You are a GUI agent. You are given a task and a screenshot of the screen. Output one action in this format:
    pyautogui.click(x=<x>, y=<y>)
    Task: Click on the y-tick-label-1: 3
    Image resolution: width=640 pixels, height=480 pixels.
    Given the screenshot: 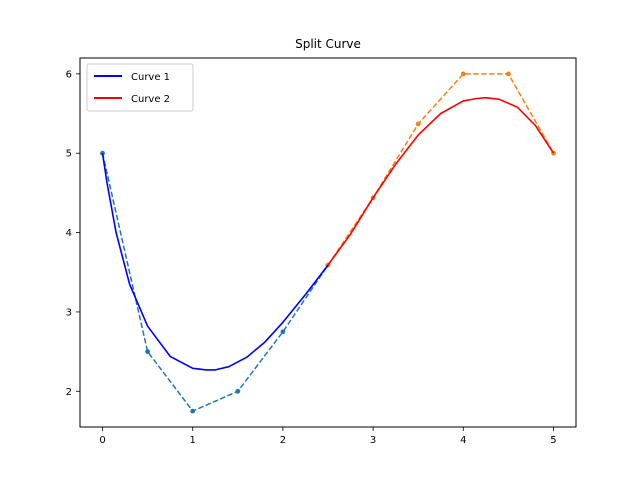 What is the action you would take?
    pyautogui.click(x=69, y=312)
    